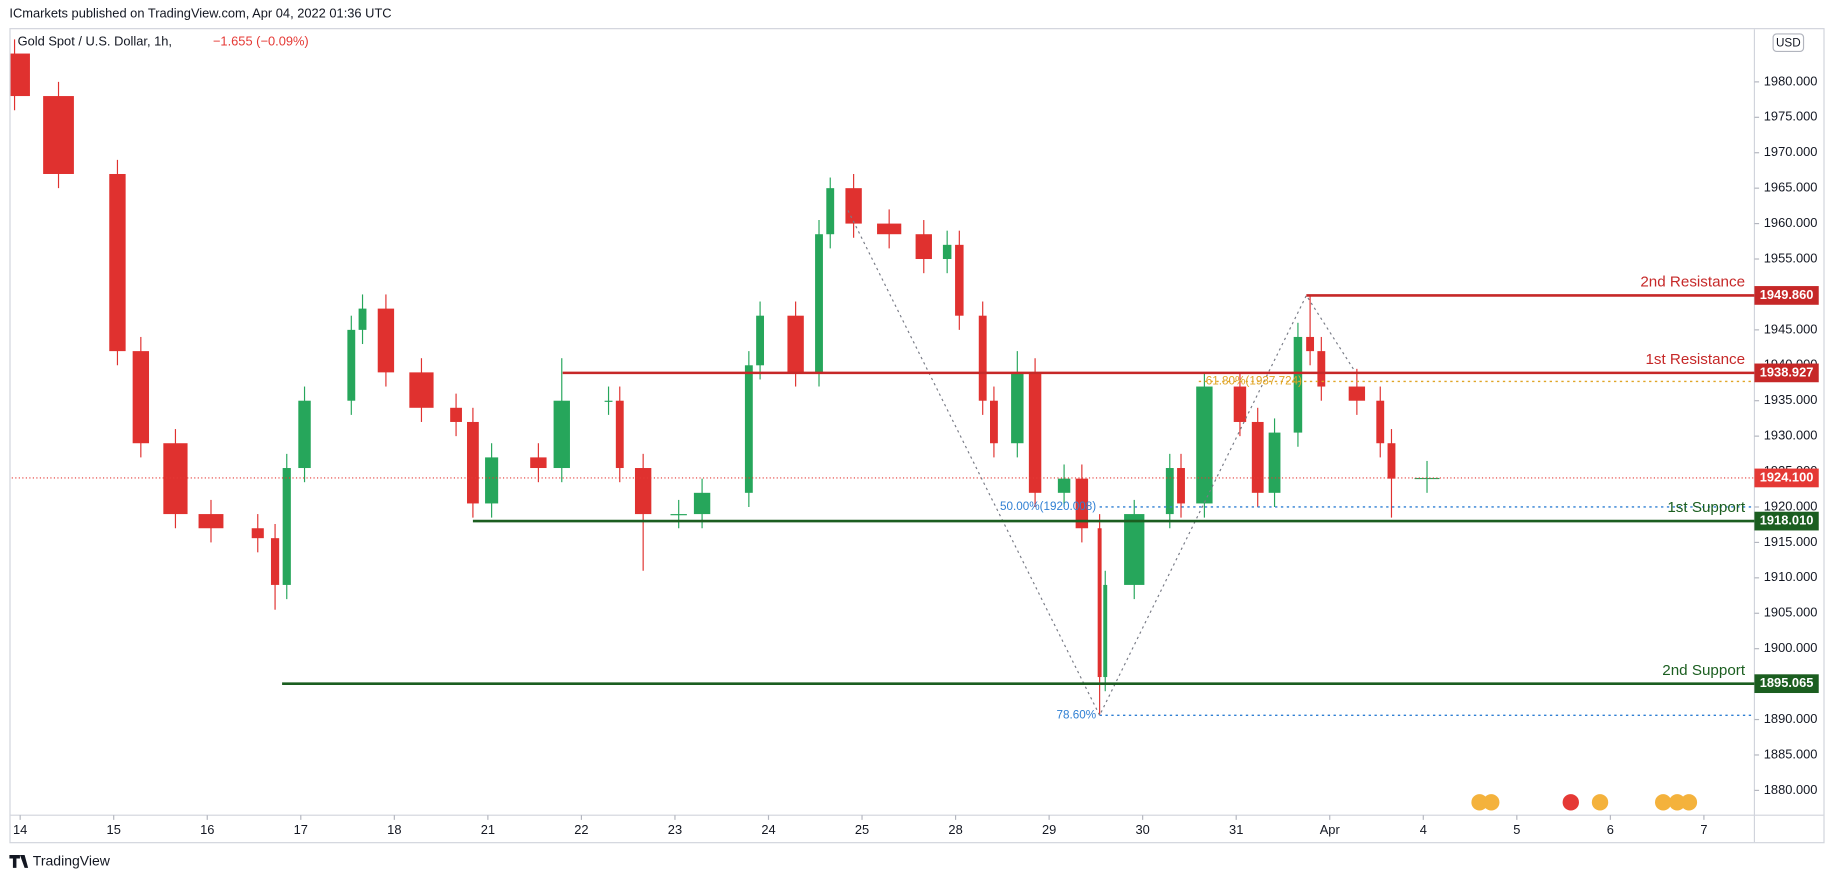  Describe the element at coordinates (1791, 505) in the screenshot. I see `y-tick-label: 1920.000` at that location.